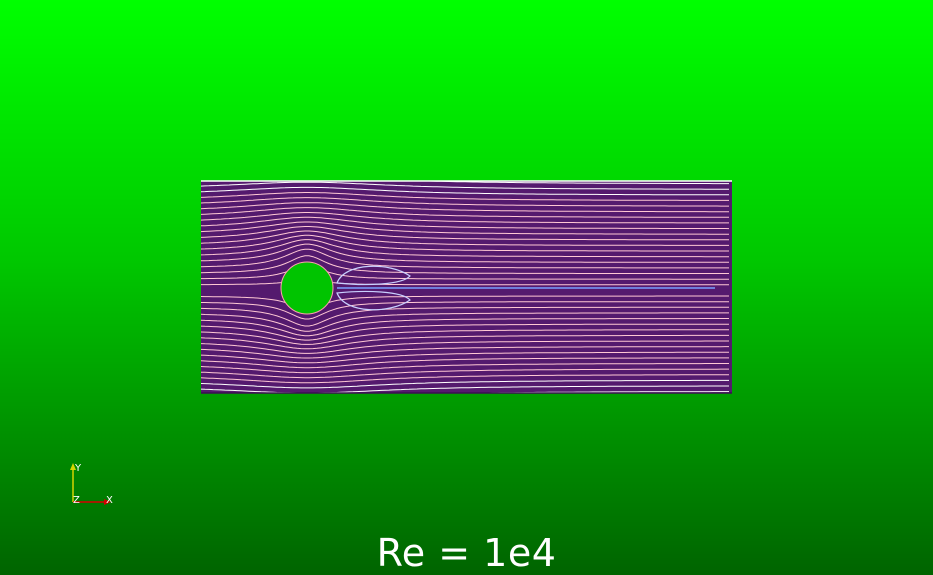 The width and height of the screenshot is (933, 575). What do you see at coordinates (466, 553) in the screenshot?
I see `reynolds-number-caption: Re = 1e4` at bounding box center [466, 553].